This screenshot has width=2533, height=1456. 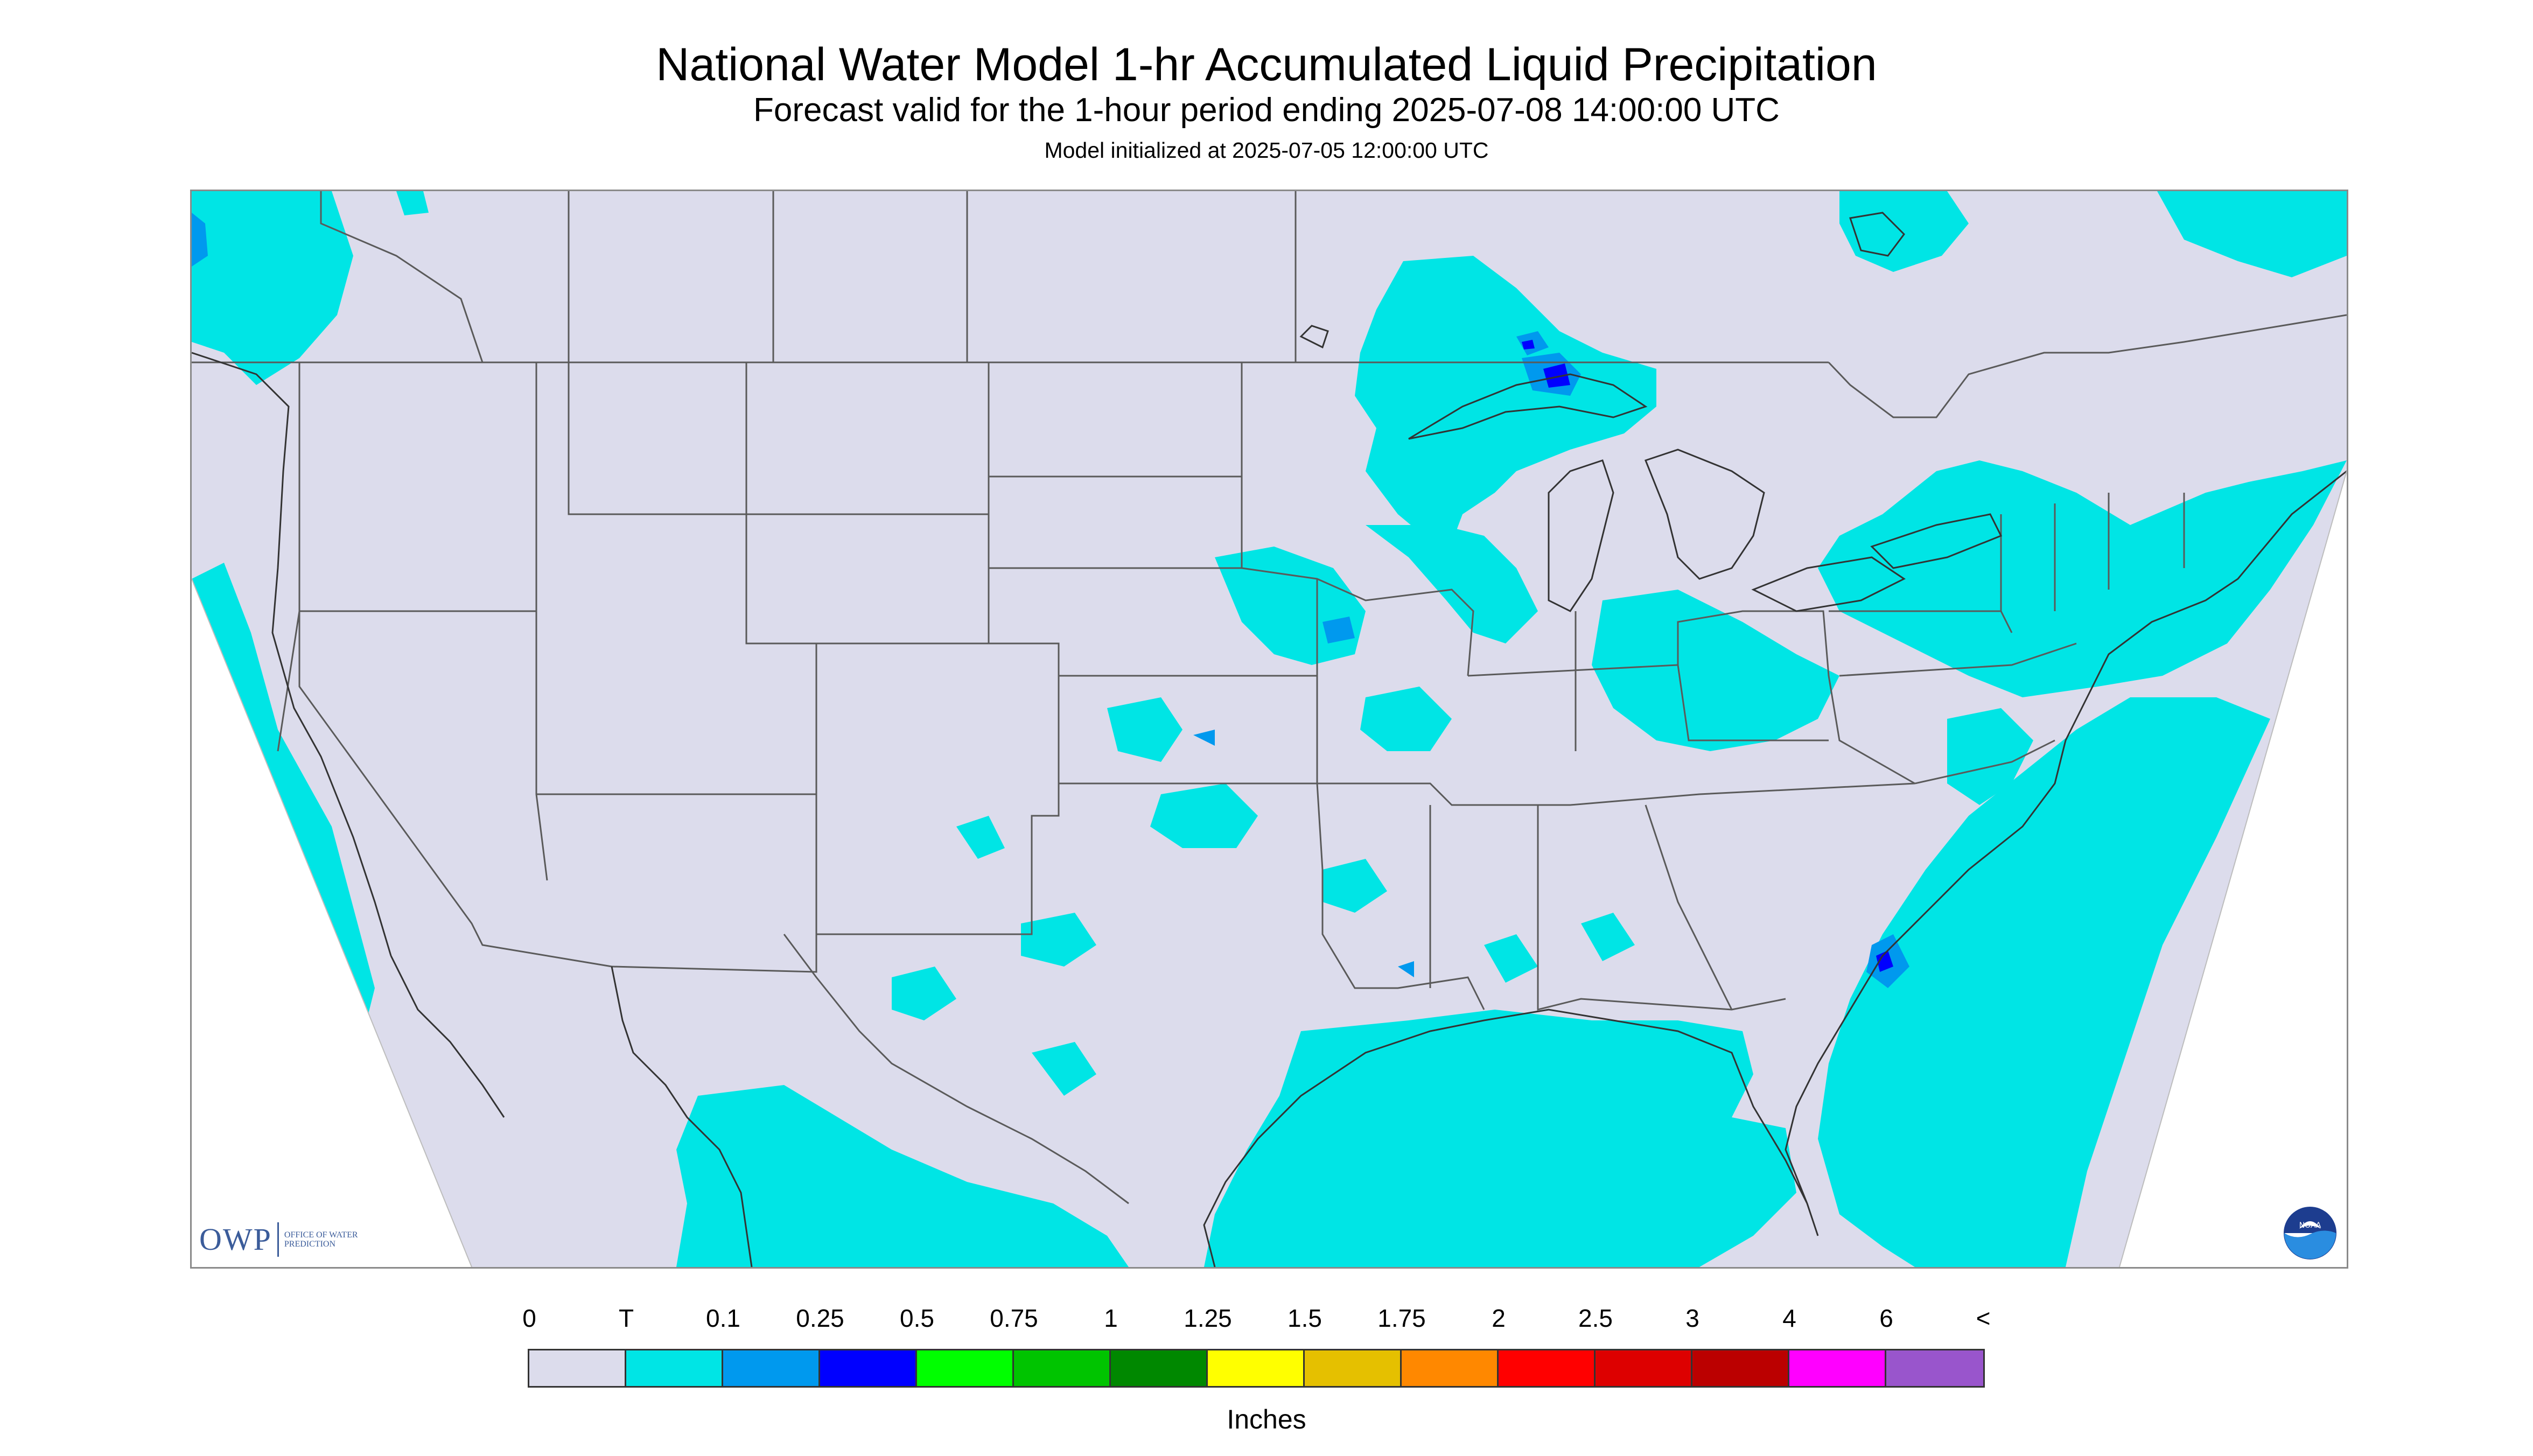 What do you see at coordinates (1692, 1318) in the screenshot?
I see `legend-label: 3` at bounding box center [1692, 1318].